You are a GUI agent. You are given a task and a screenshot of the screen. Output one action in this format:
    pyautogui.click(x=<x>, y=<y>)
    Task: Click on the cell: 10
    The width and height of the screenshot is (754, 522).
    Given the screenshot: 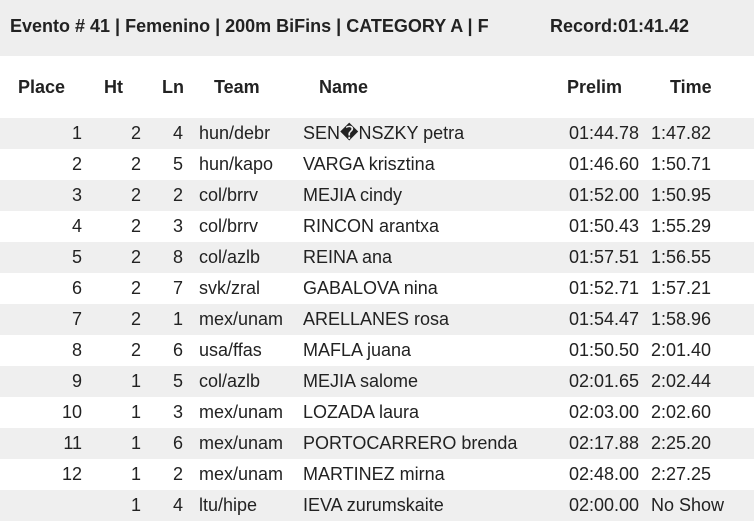 What is the action you would take?
    pyautogui.click(x=71, y=412)
    